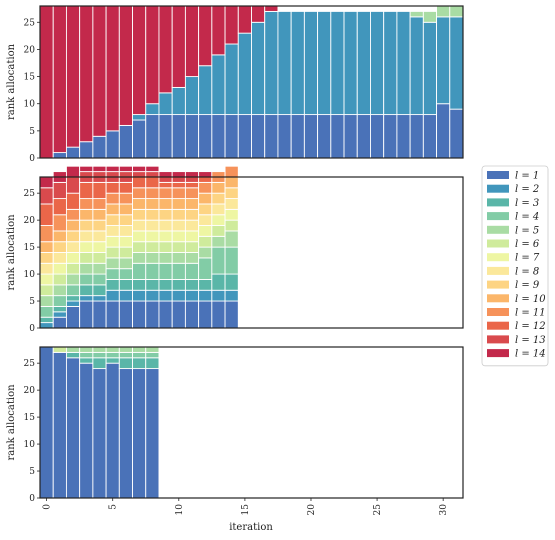 This screenshot has height=540, width=555. Describe the element at coordinates (246, 510) in the screenshot. I see `x-tick-label: 15` at that location.